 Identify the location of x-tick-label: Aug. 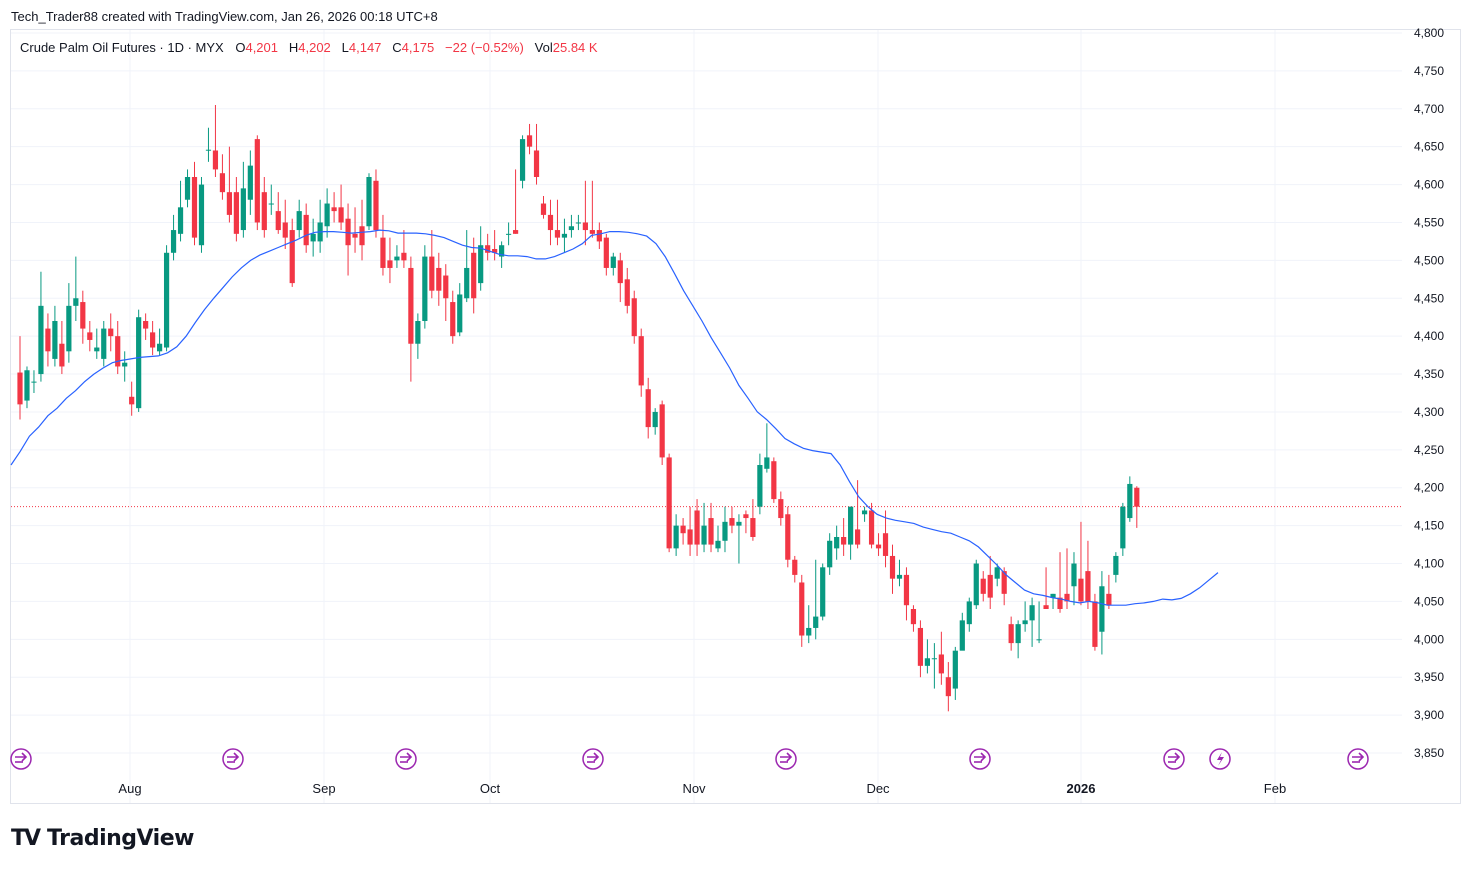
(129, 788).